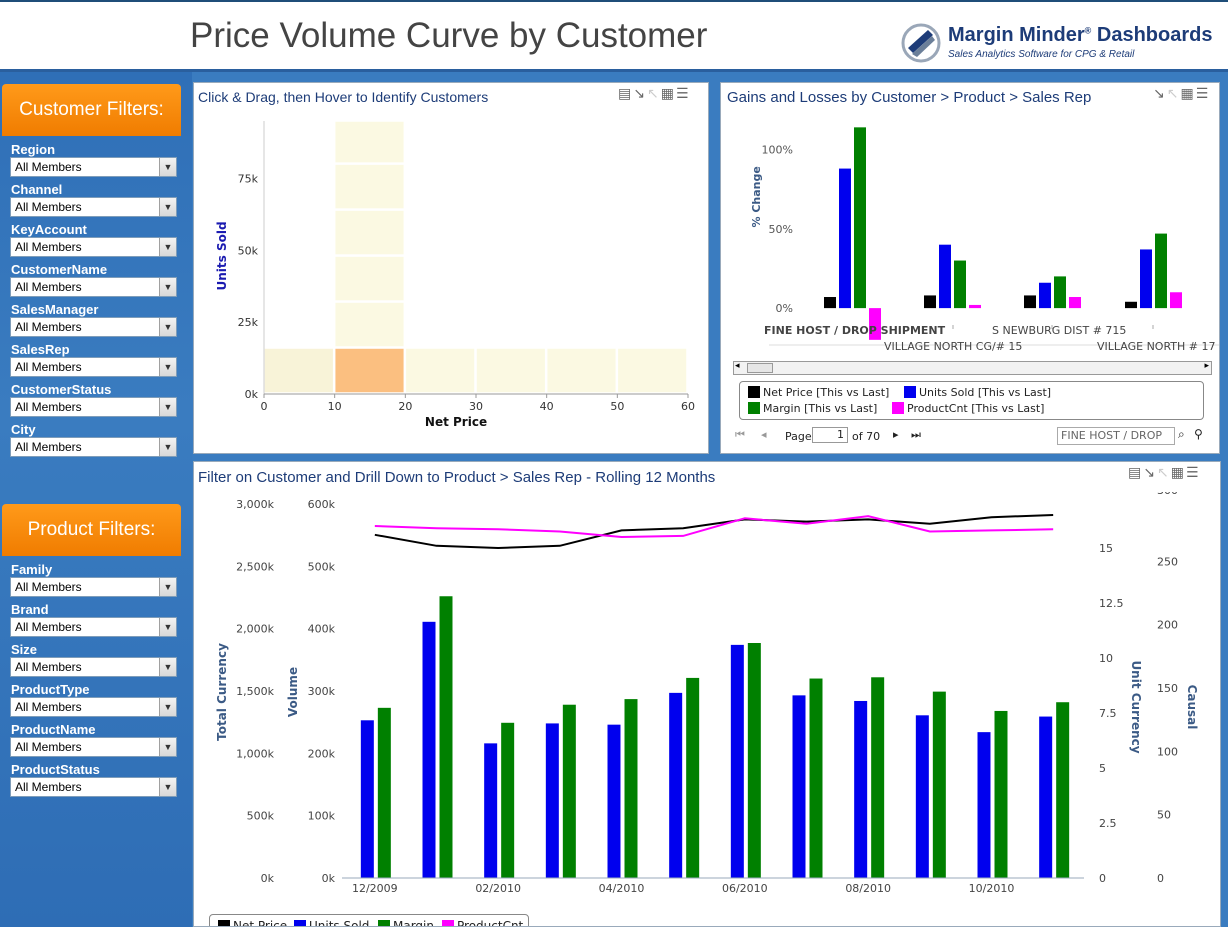 This screenshot has height=927, width=1228. What do you see at coordinates (1181, 434) in the screenshot?
I see `search-icon: ⌕` at bounding box center [1181, 434].